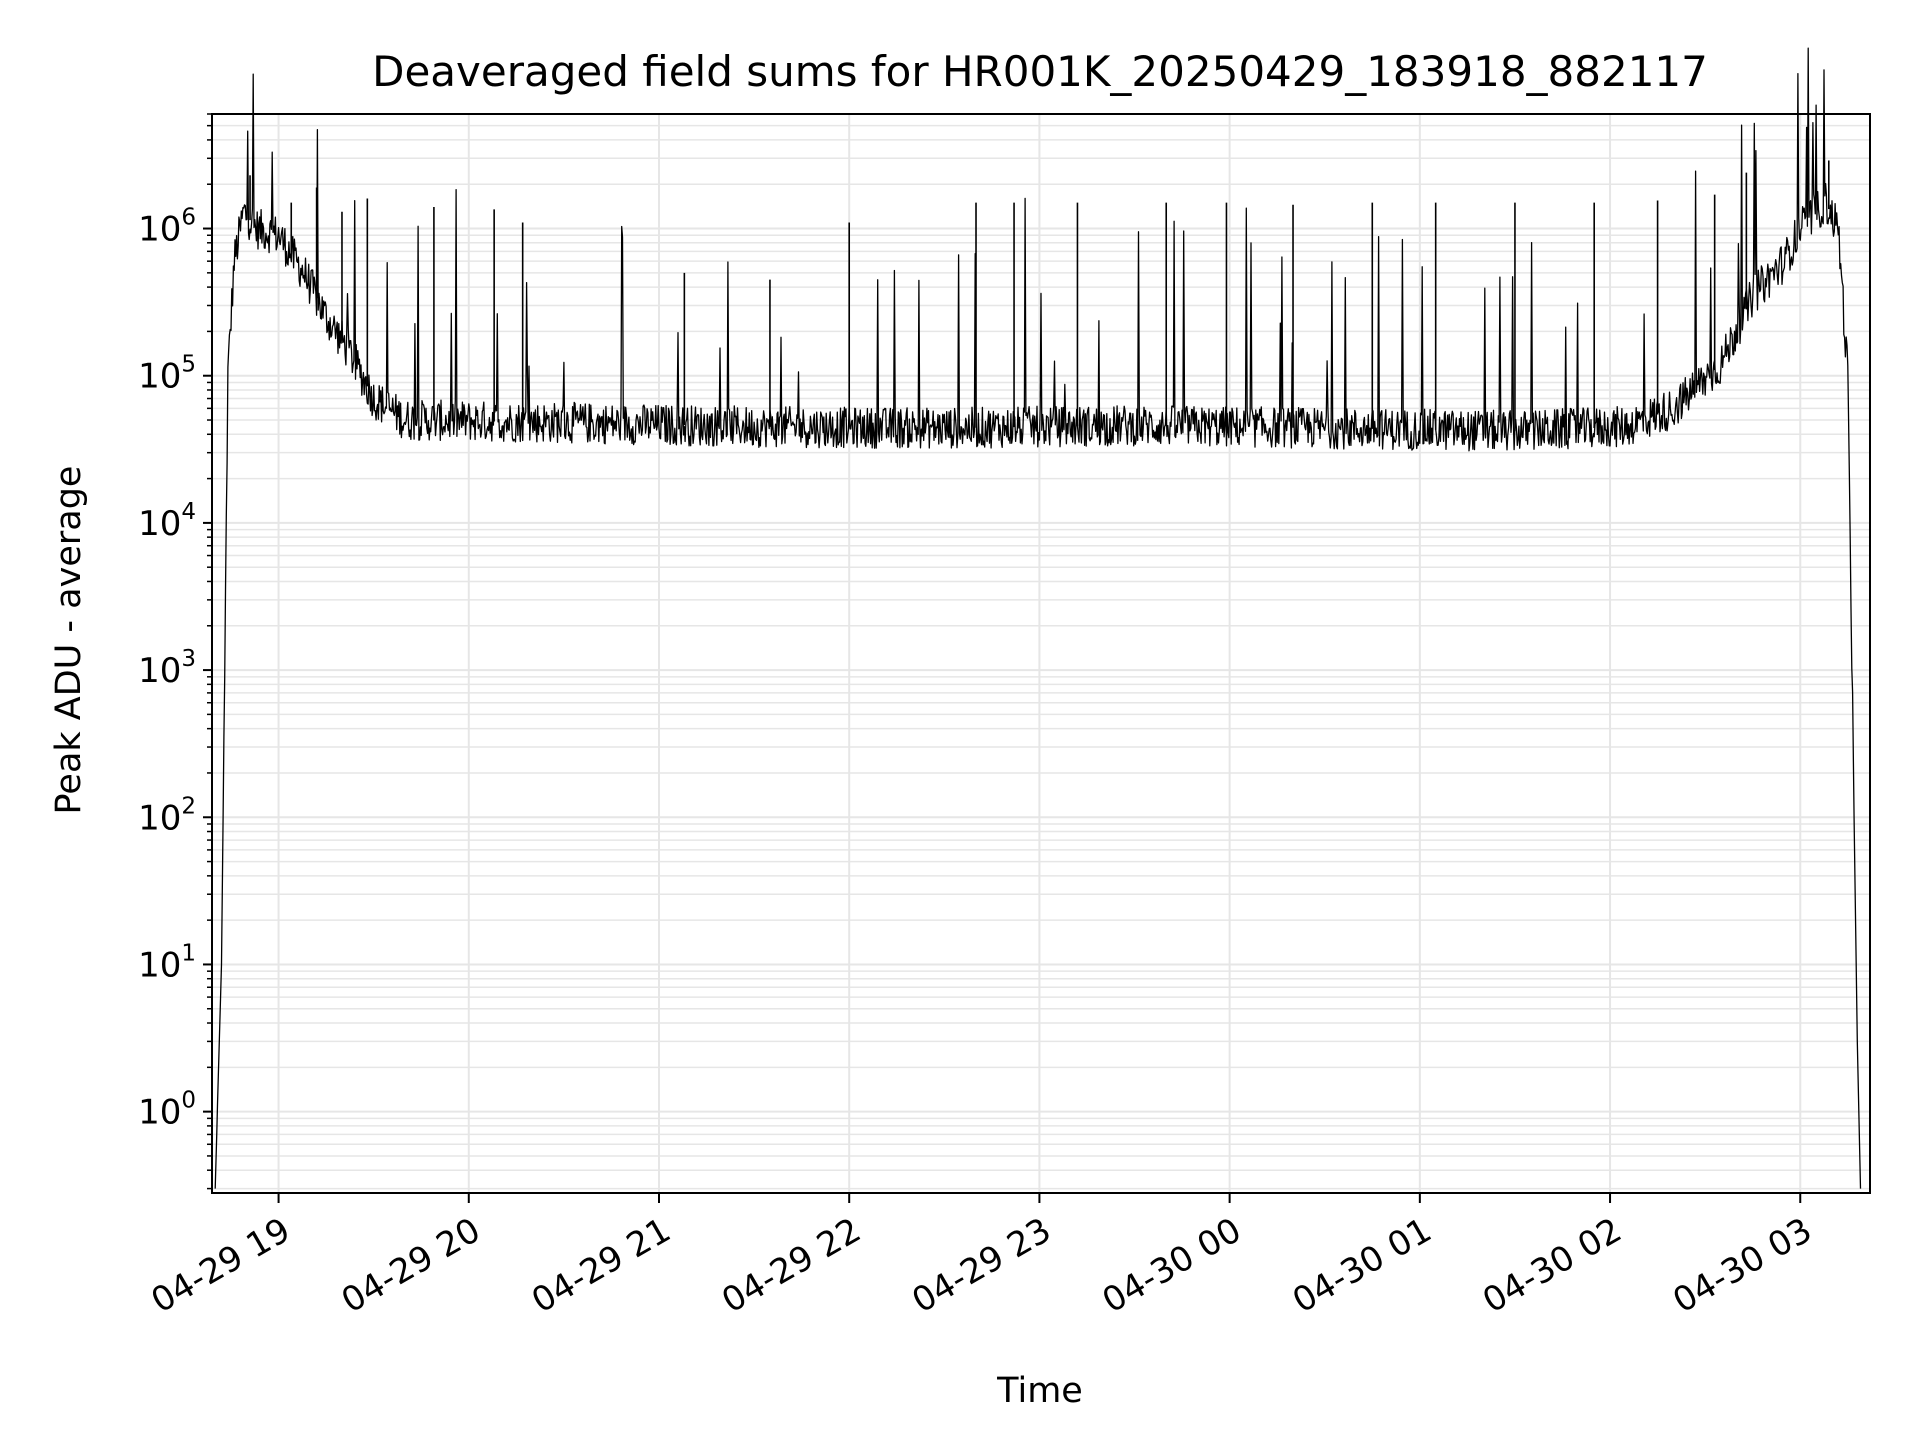  What do you see at coordinates (167, 374) in the screenshot?
I see `y-tick-label: 10⁵` at bounding box center [167, 374].